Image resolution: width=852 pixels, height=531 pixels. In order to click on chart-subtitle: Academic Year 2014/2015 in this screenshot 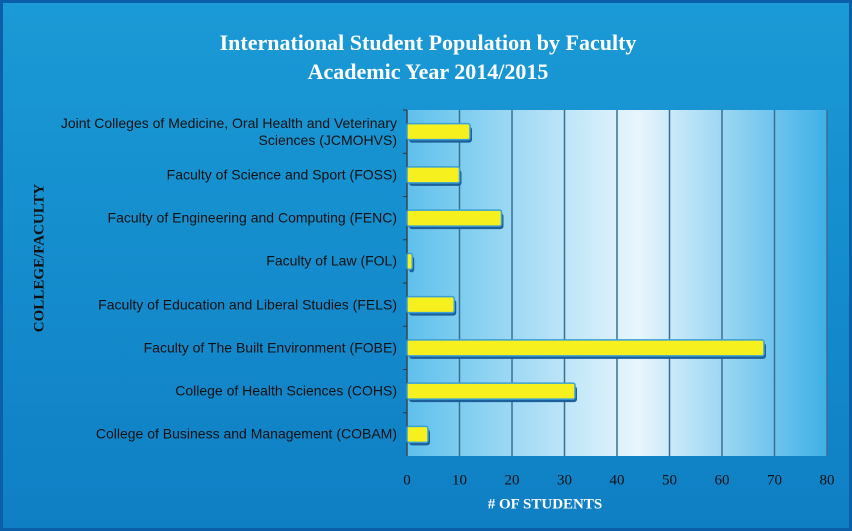, I will do `click(428, 71)`.